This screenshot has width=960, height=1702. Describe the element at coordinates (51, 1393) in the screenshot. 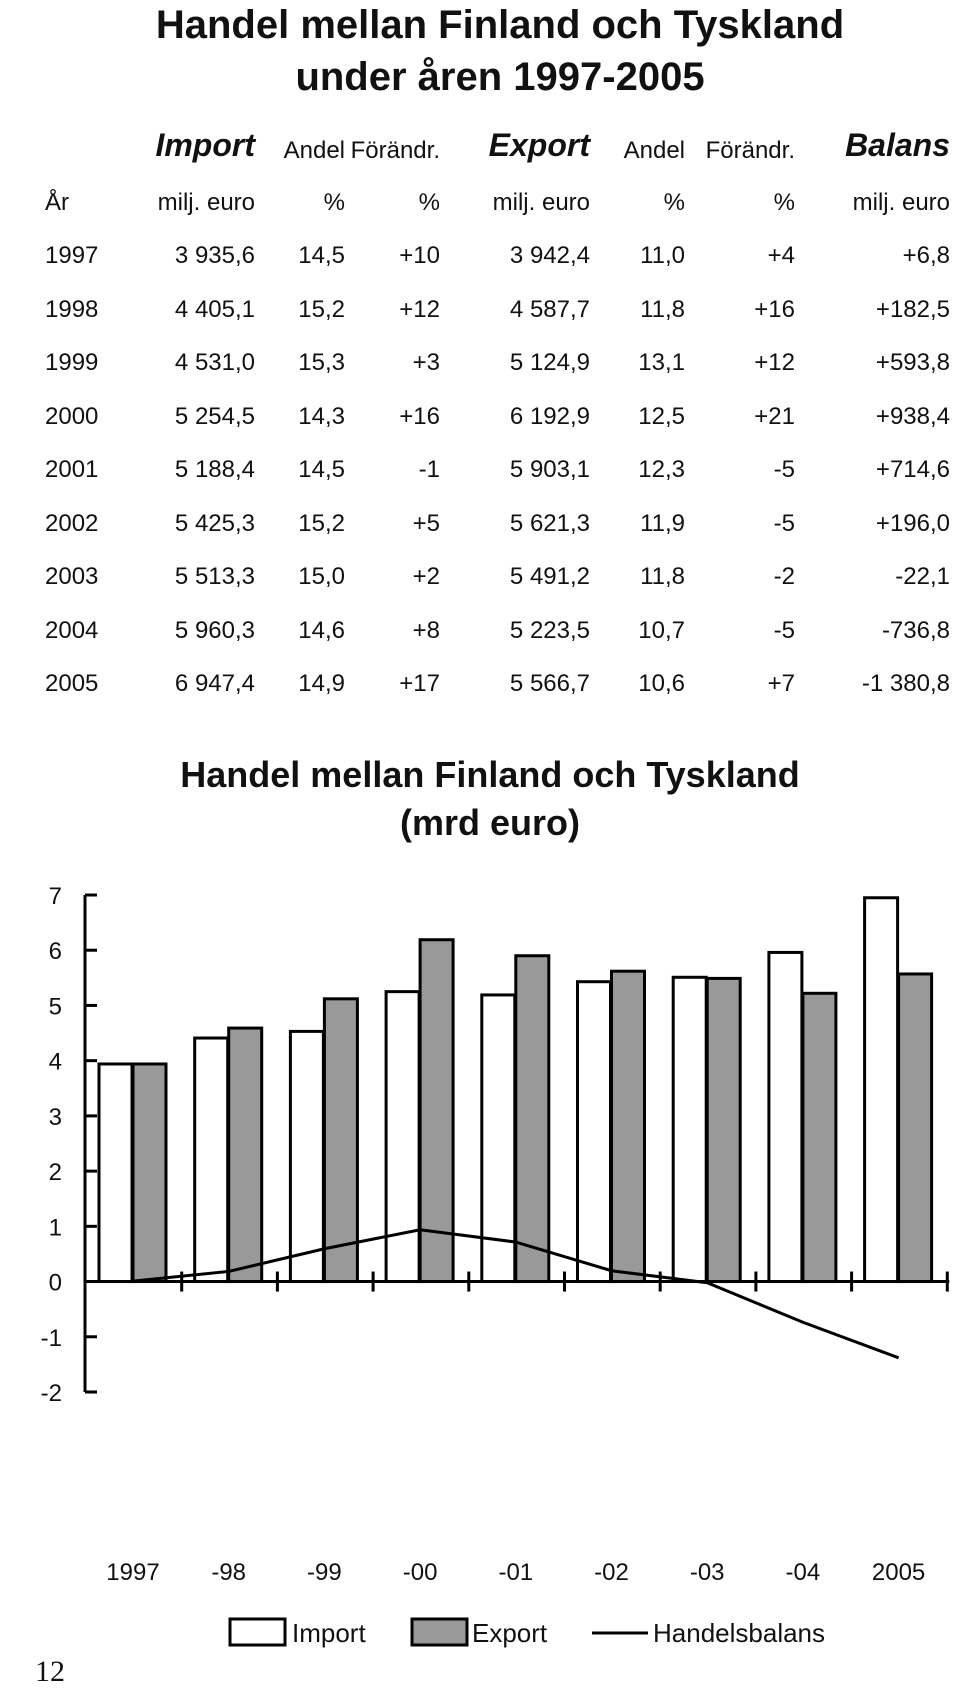

I see `y-tick-label: -2` at that location.